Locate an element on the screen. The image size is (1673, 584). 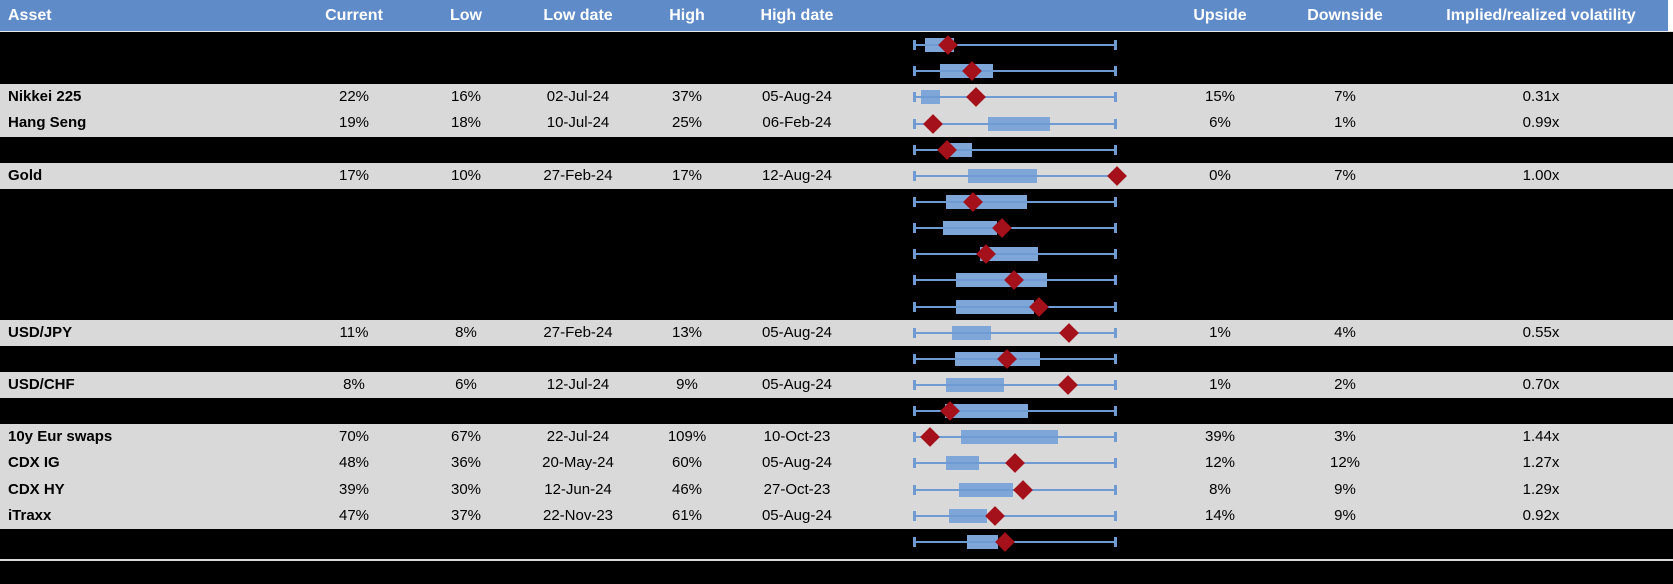
cell-ivol: 1.29x is located at coordinates (1541, 489).